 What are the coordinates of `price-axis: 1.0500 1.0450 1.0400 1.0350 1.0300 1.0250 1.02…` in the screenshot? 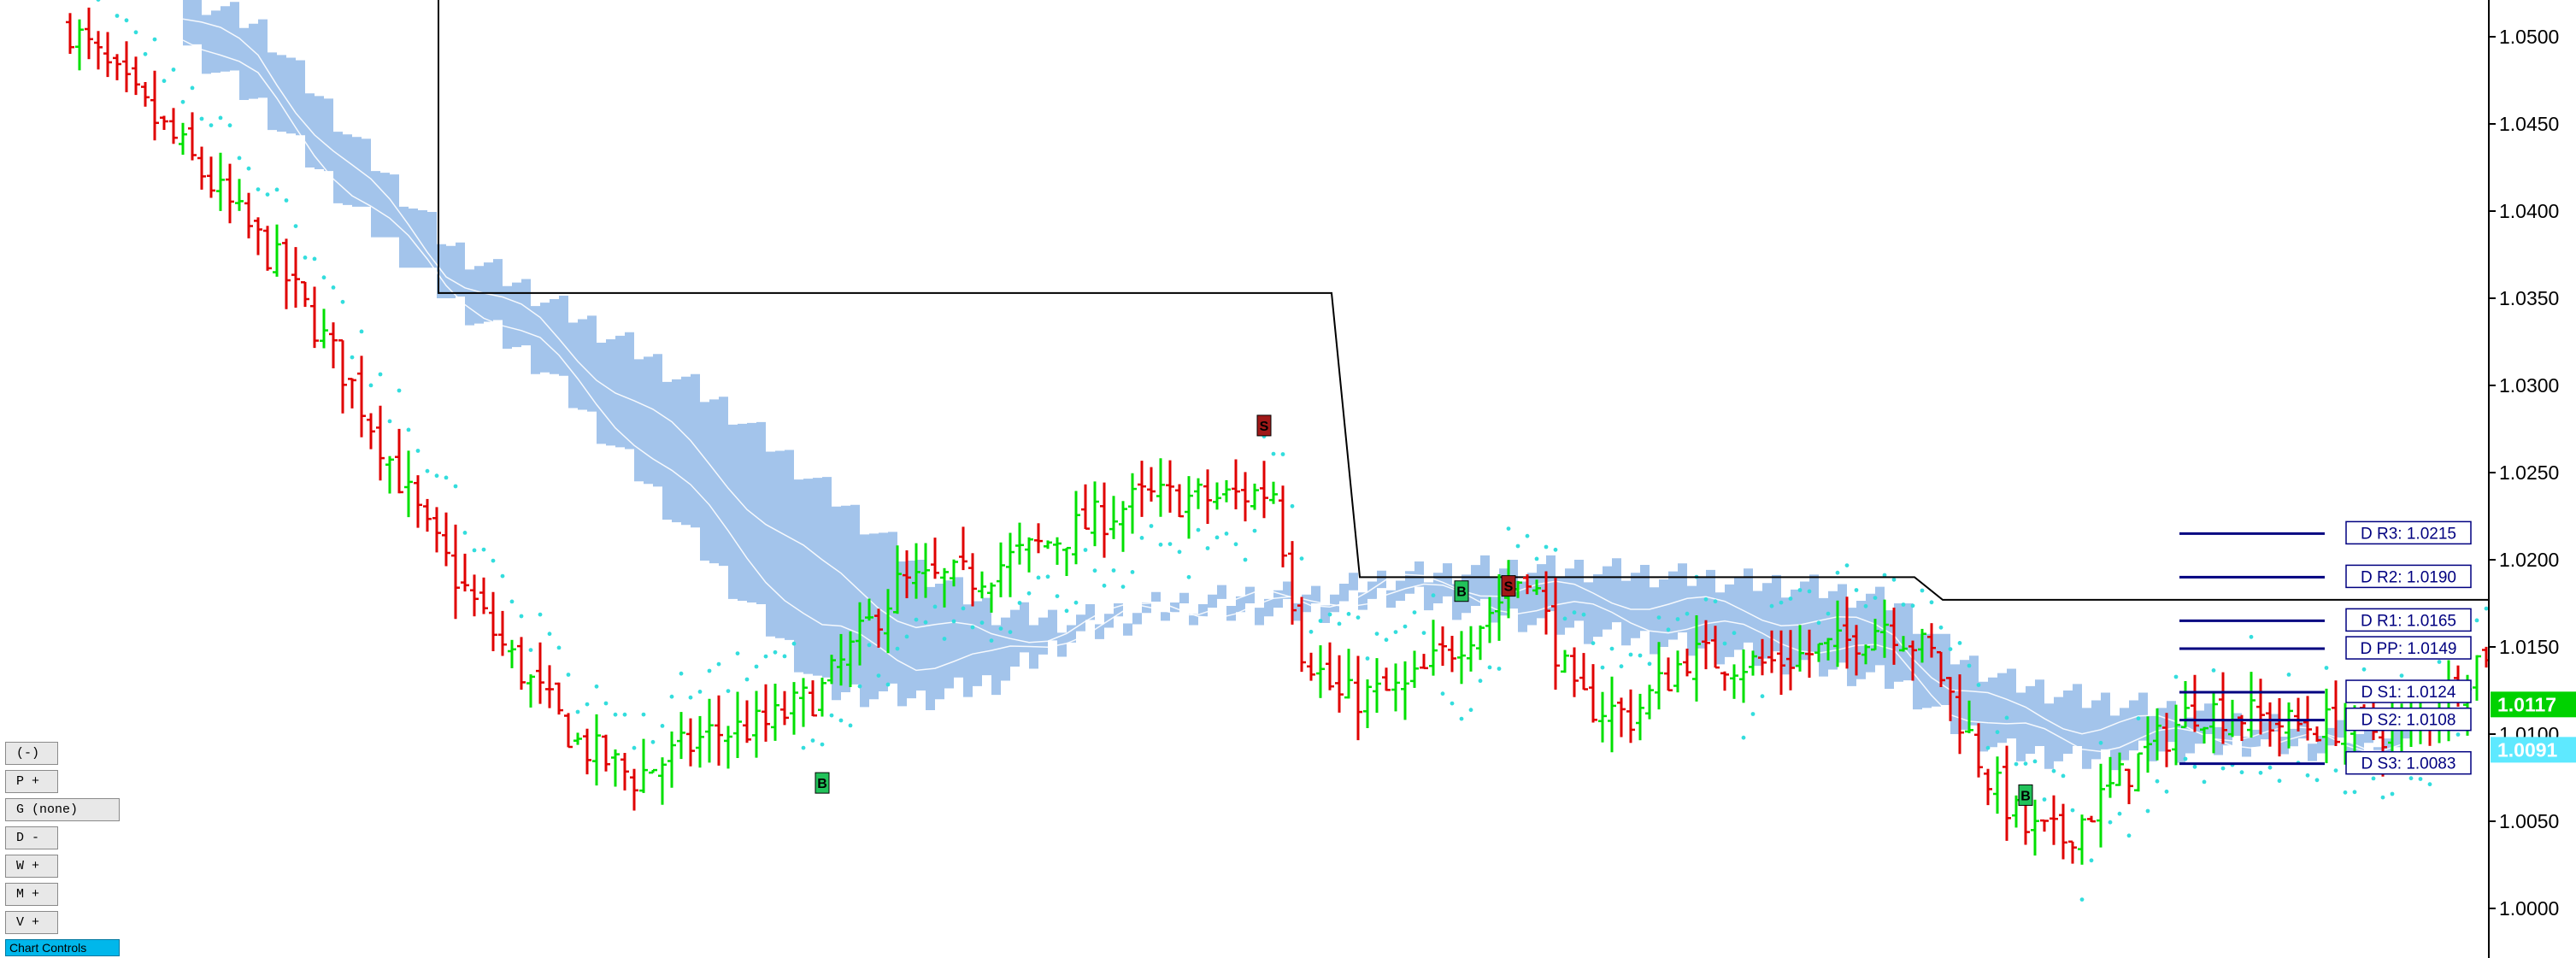 It's located at (2532, 479).